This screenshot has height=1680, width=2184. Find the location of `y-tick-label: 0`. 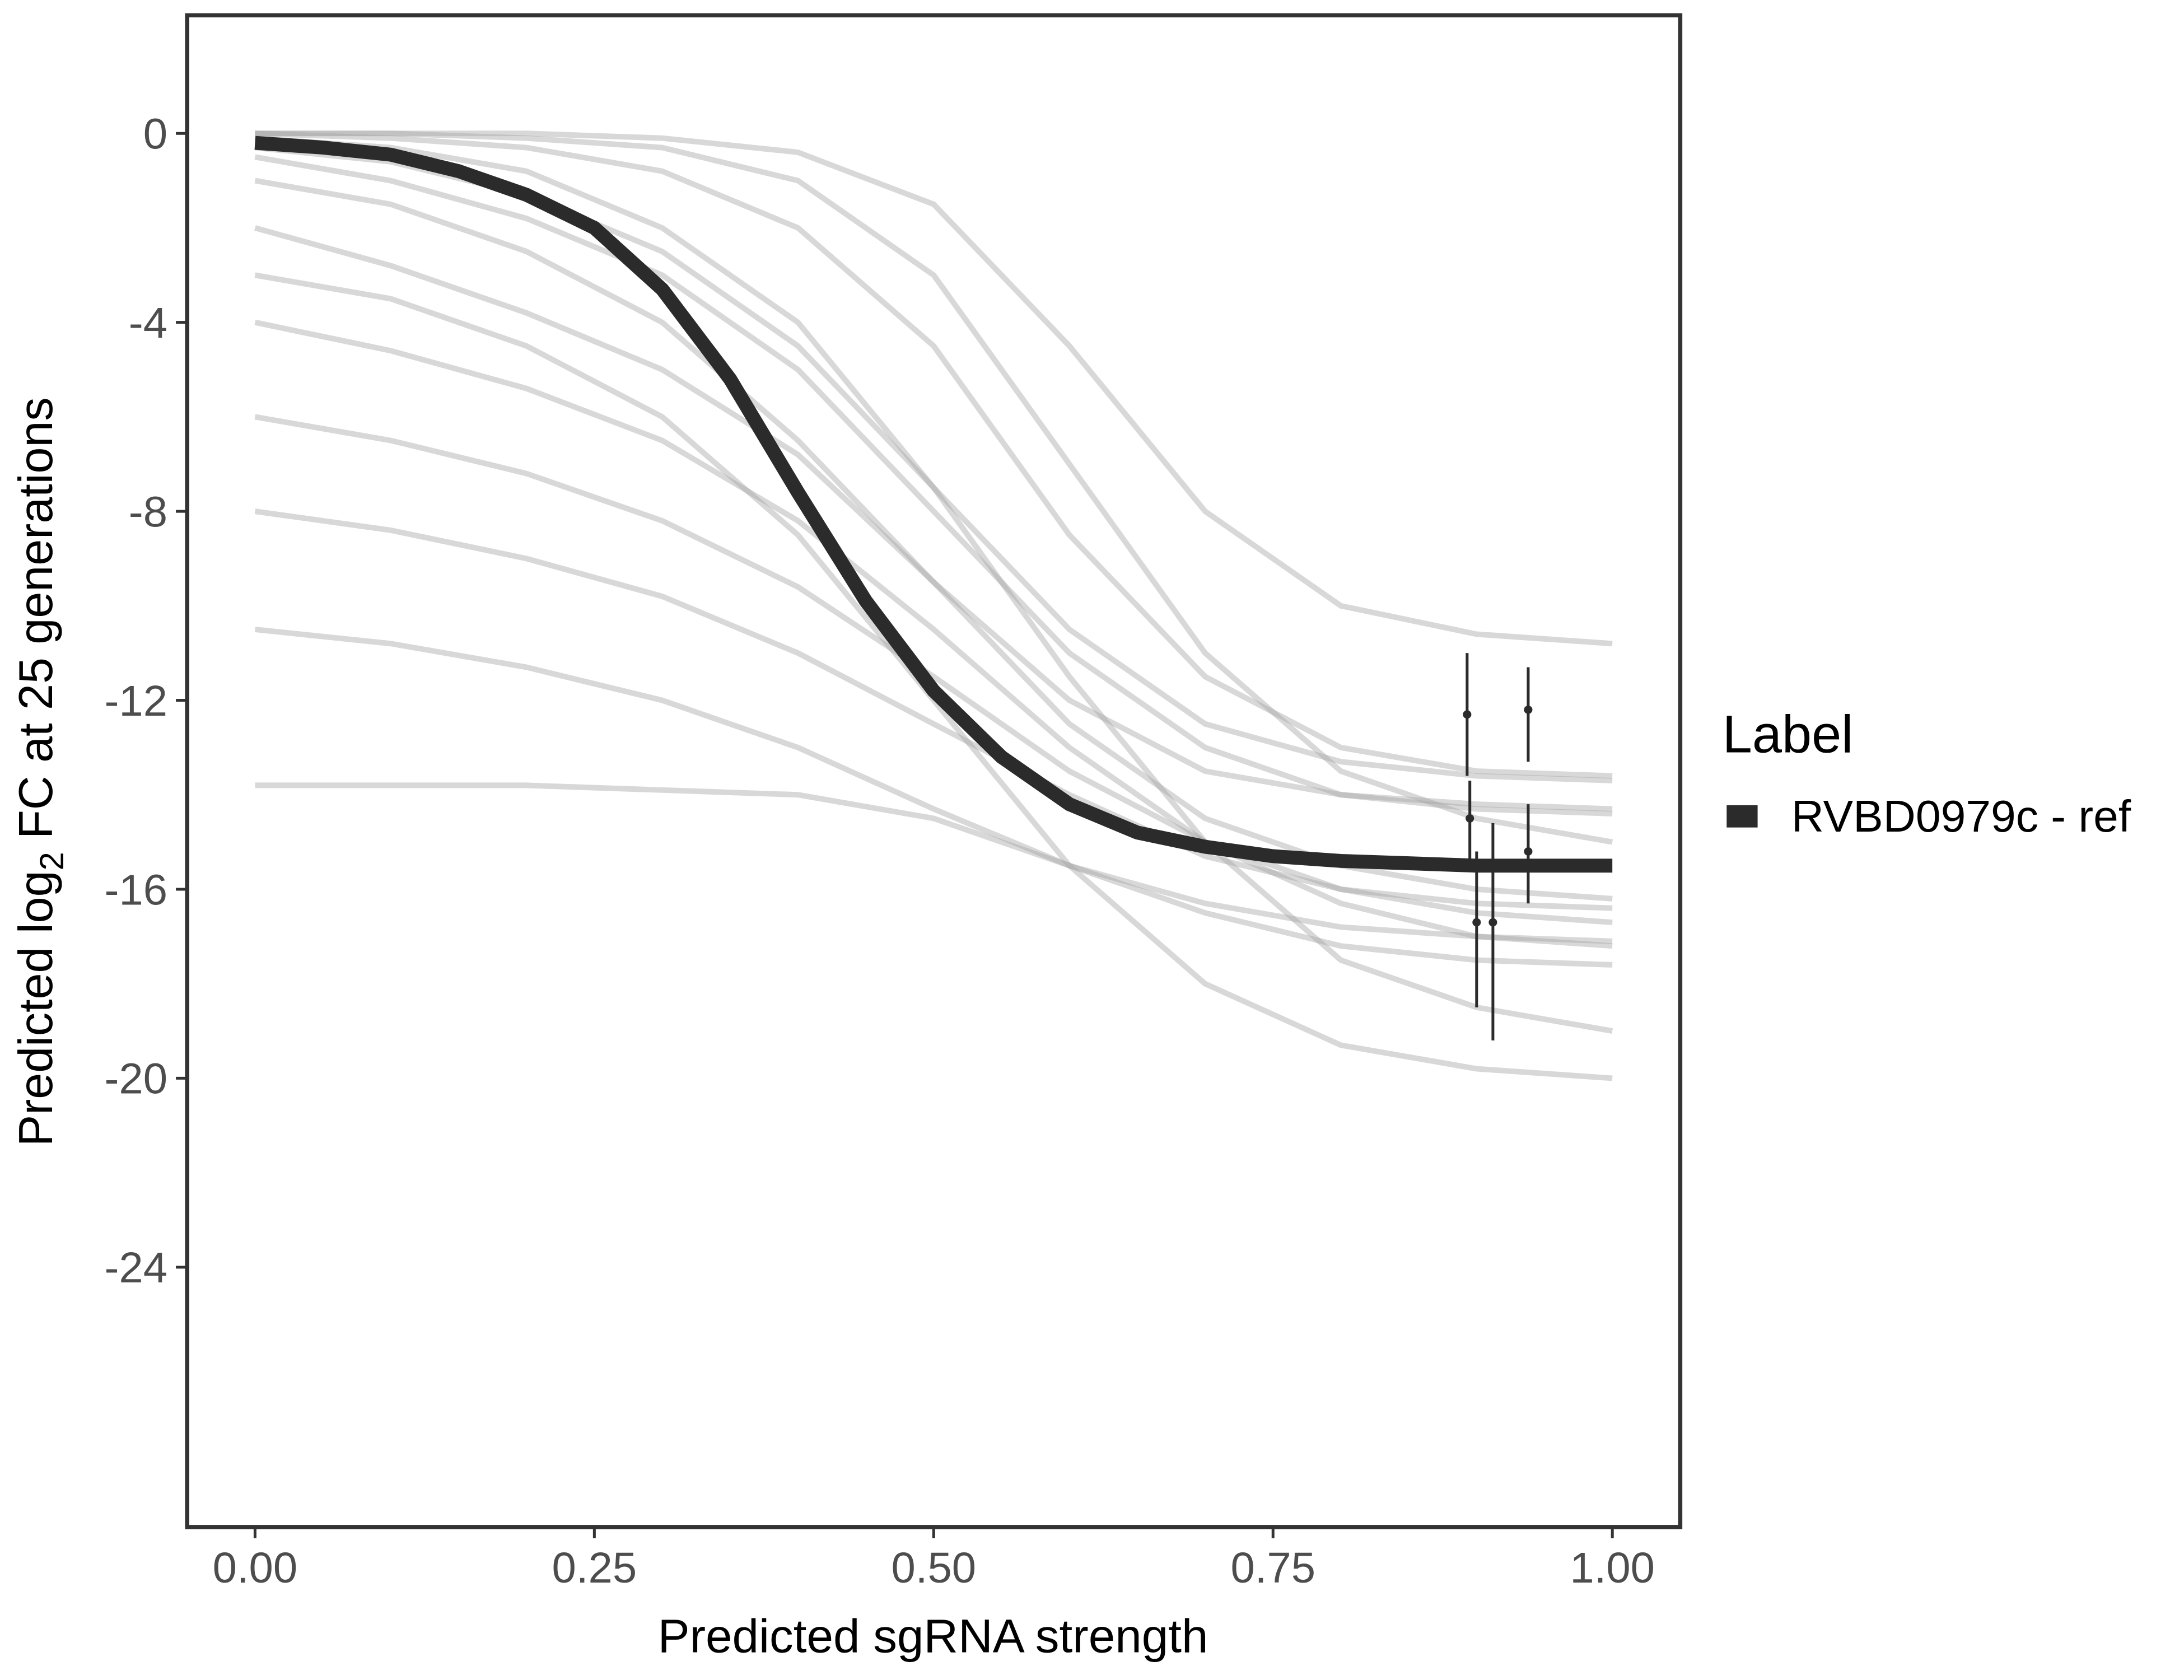

y-tick-label: 0 is located at coordinates (155, 134).